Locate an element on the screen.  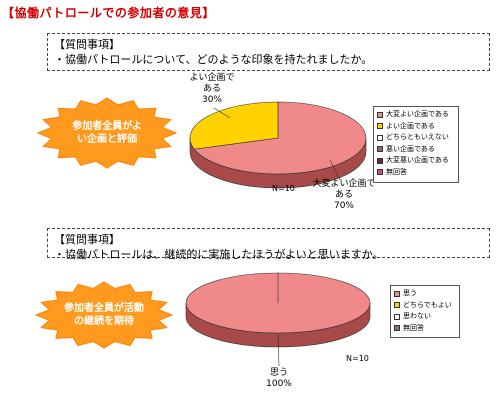
question-box-2: 【質問事項】 ・協働パトロールは、継続的に実施したほうがよいと思いますか。 is located at coordinates (268, 244).